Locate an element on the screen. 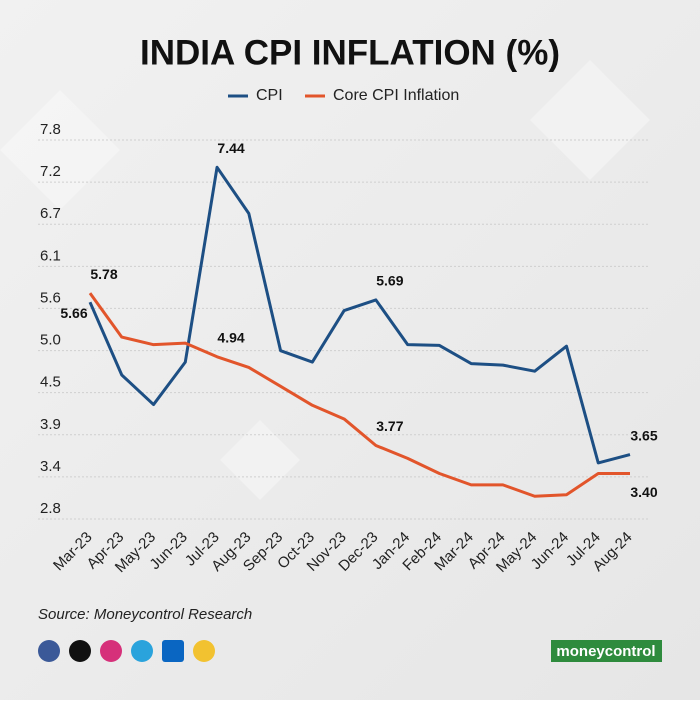 The height and width of the screenshot is (705, 700). y-tick-label: 7.8 is located at coordinates (50, 129).